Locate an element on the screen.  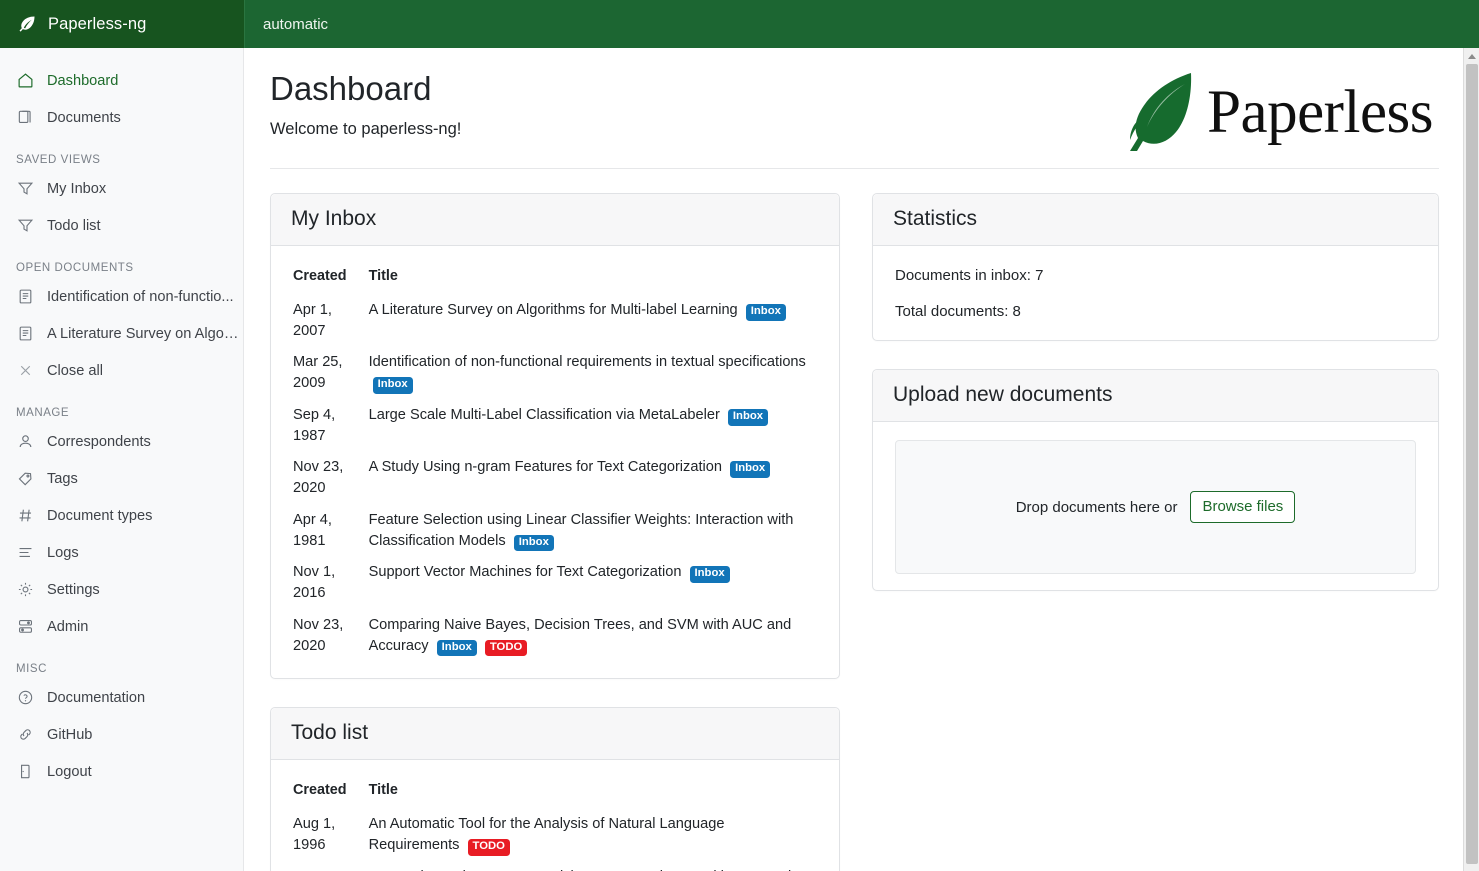
sidebar-item-document-types: Document types is located at coordinates (121, 515).